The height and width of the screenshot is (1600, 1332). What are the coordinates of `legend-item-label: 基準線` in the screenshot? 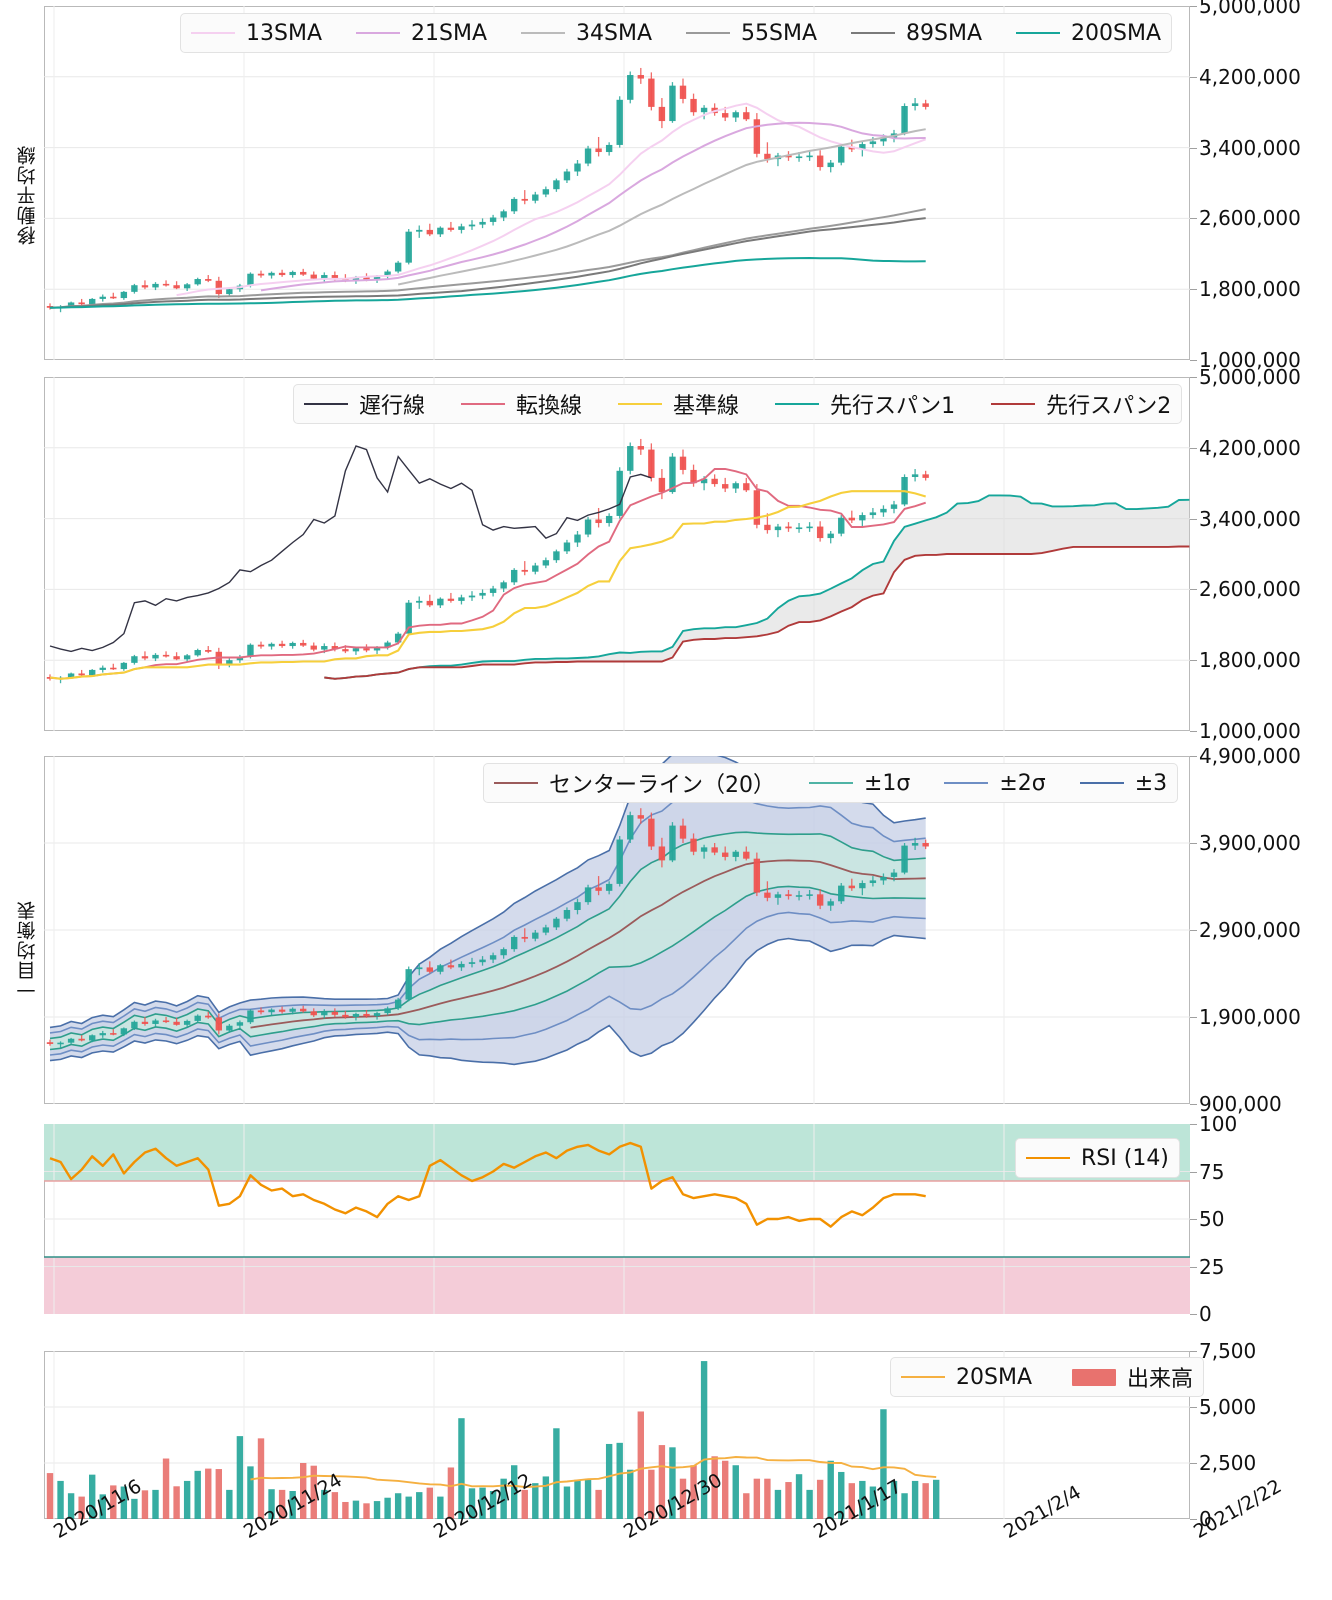 It's located at (706, 406).